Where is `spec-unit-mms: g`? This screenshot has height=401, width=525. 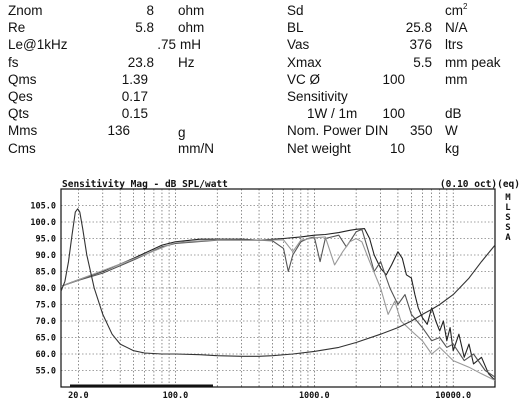
spec-unit-mms: g is located at coordinates (182, 132).